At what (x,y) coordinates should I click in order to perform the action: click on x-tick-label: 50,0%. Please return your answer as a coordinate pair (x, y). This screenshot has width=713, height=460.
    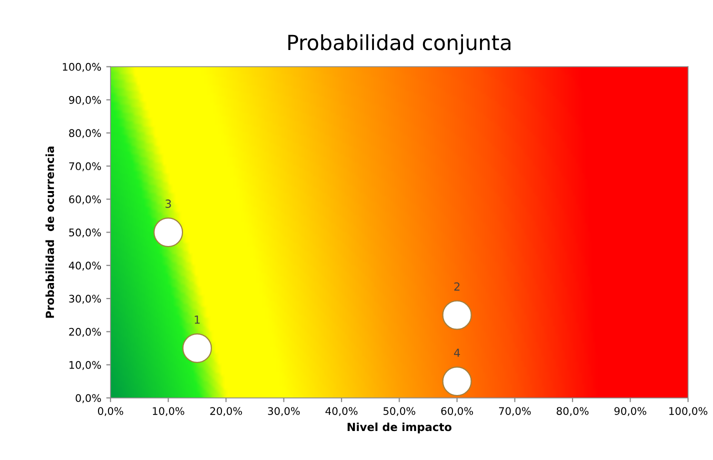
    Looking at the image, I should click on (400, 411).